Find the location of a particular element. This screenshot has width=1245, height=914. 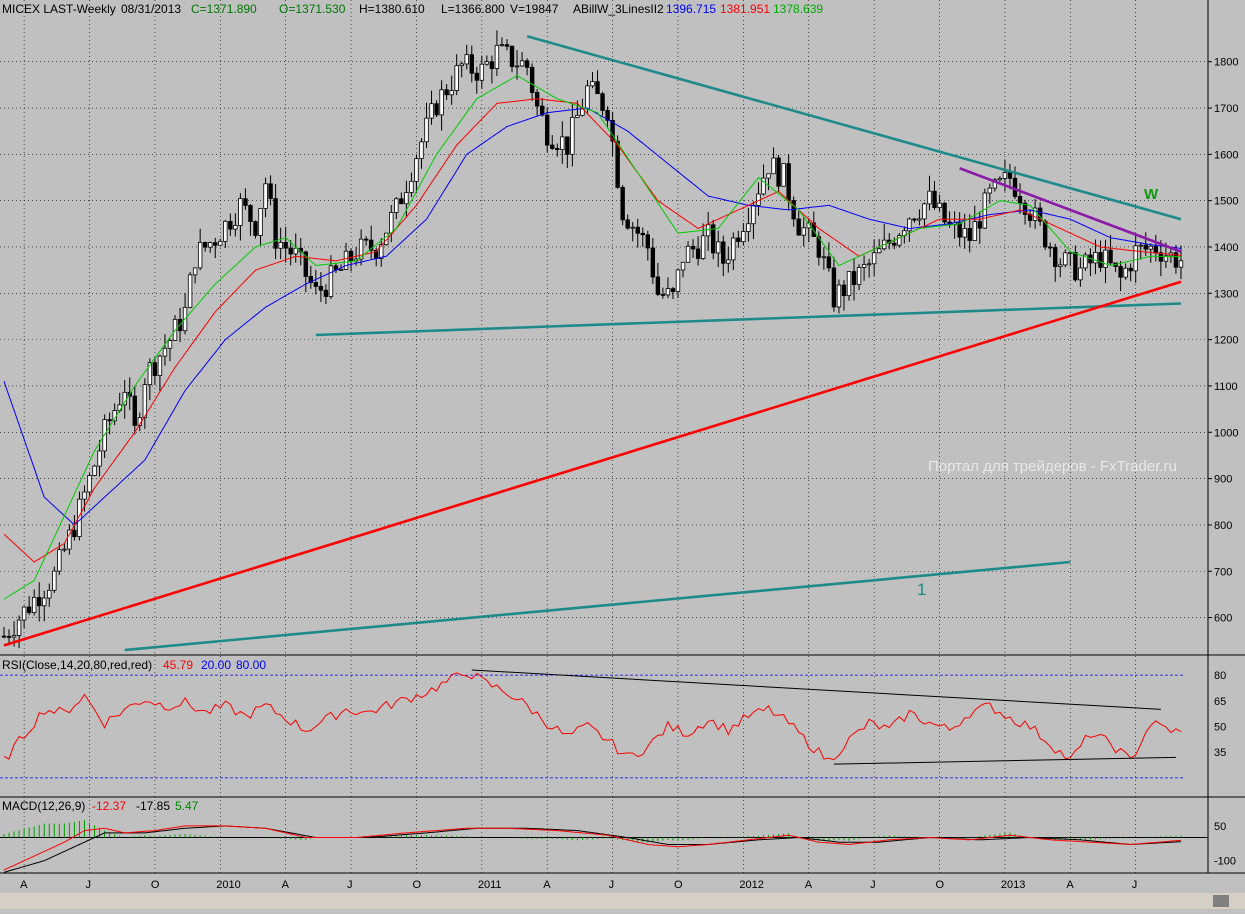

macd-y-tick-label: -100 is located at coordinates (1225, 862).